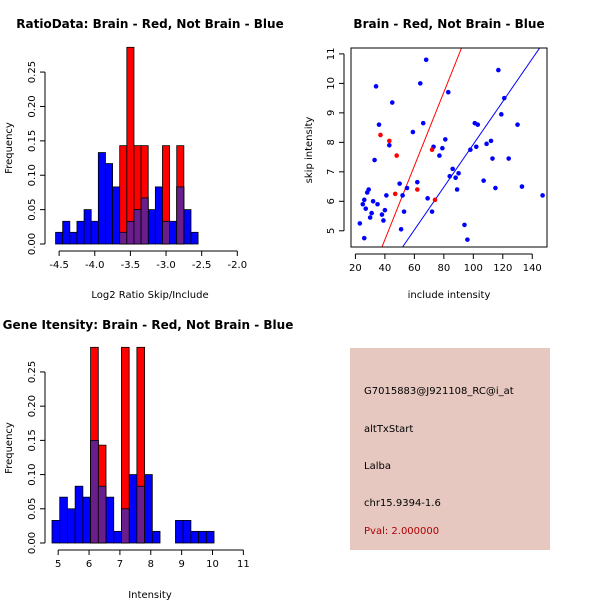  I want to click on ratio-y-tick-label: 0.05, so click(32, 209).